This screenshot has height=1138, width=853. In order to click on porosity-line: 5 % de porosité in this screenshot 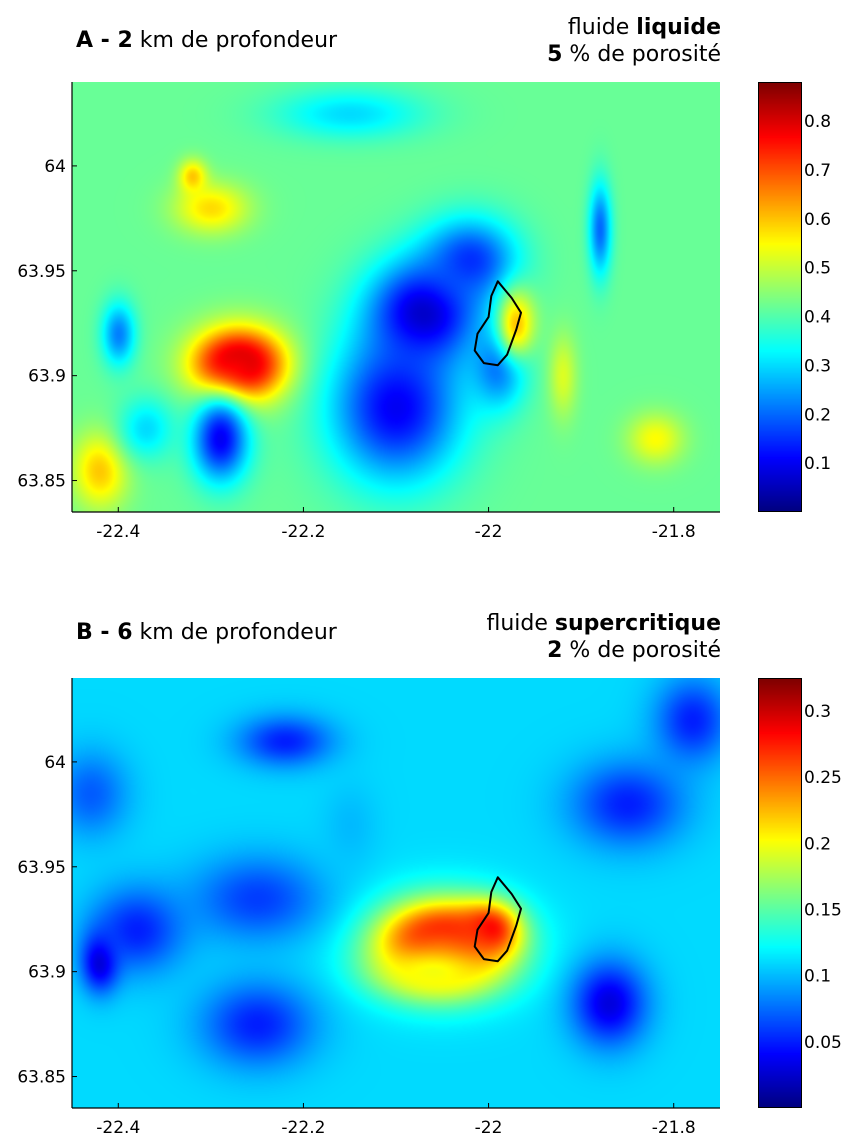, I will do `click(634, 54)`.